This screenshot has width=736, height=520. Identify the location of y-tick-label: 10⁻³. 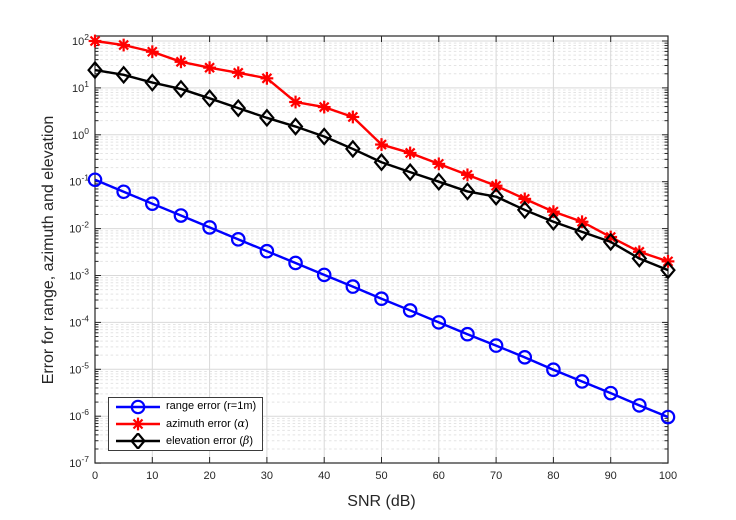
(79, 275).